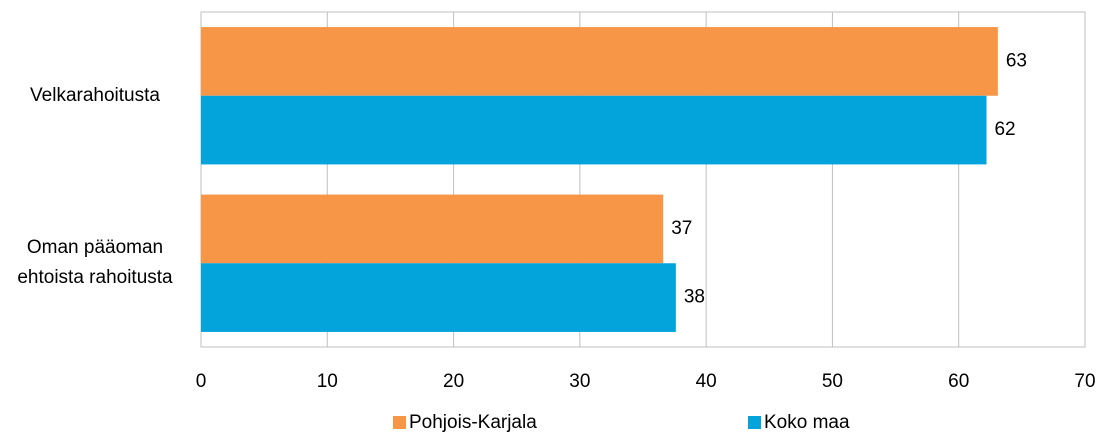 This screenshot has width=1107, height=435. Describe the element at coordinates (95, 95) in the screenshot. I see `y-tick-label: Velkarahoitusta` at that location.